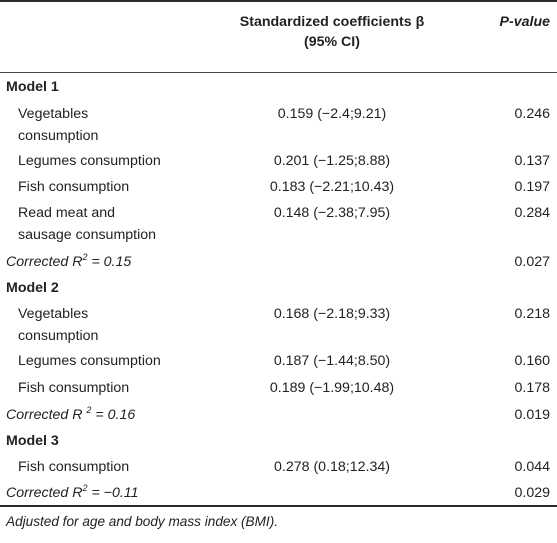 The height and width of the screenshot is (543, 557). What do you see at coordinates (532, 388) in the screenshot?
I see `pvalue-cell: 0.178` at bounding box center [532, 388].